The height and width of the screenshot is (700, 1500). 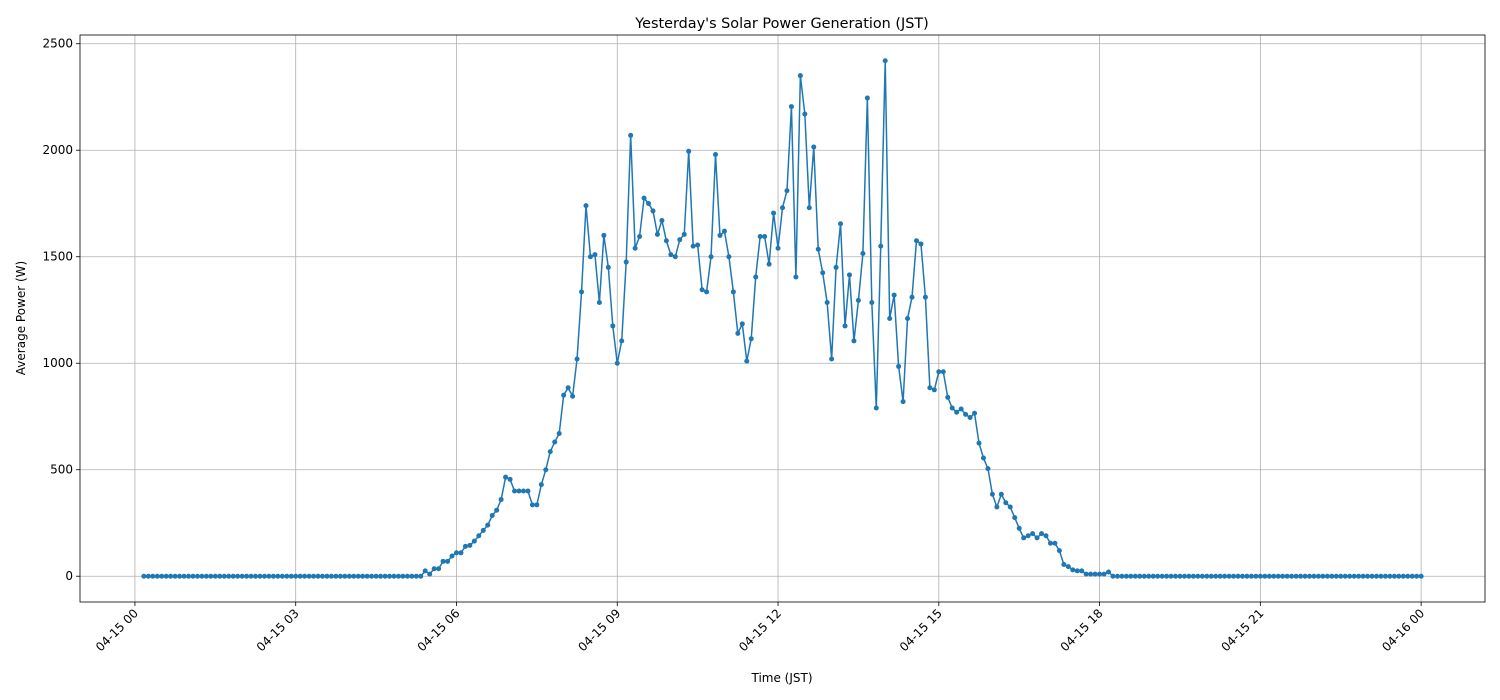 I want to click on chart-title: Yesterday's Solar Power Generation (JST), so click(x=781, y=24).